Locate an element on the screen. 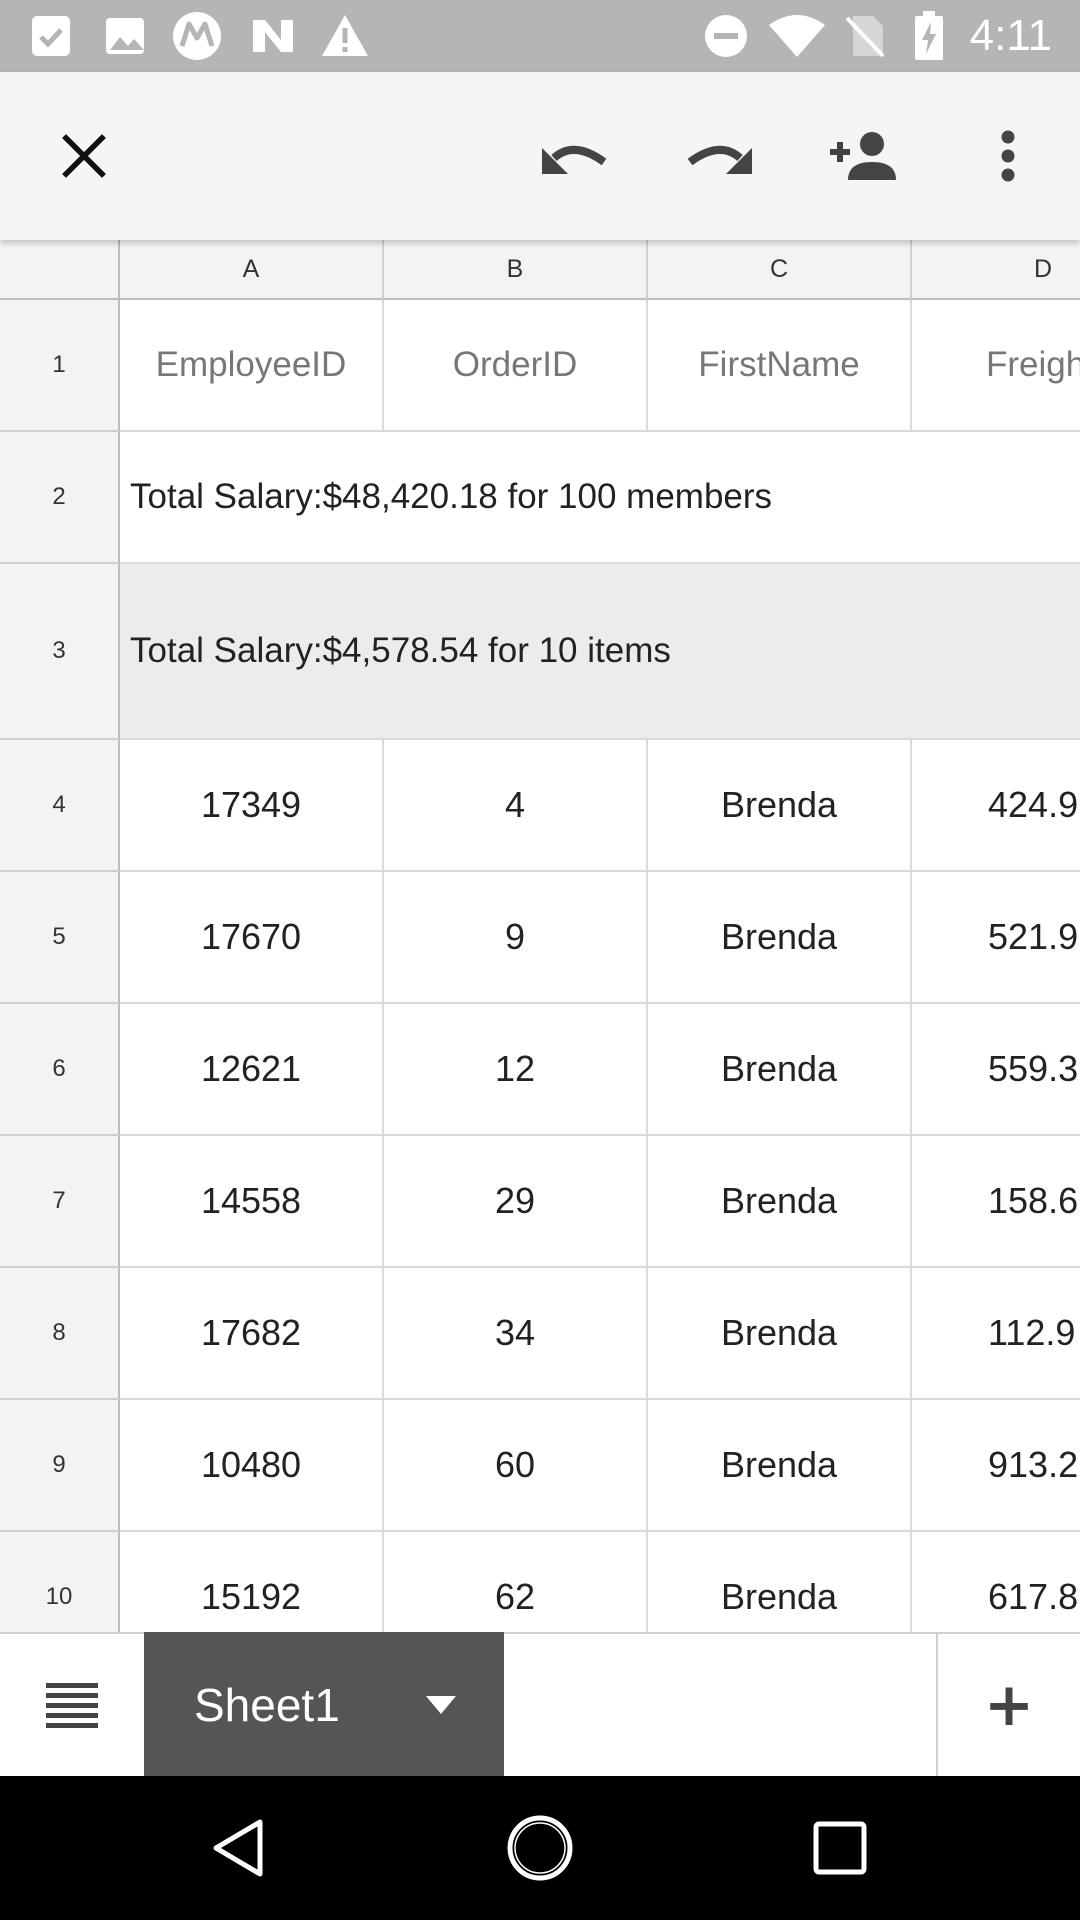  cell-d4: 424.9 is located at coordinates (996, 806).